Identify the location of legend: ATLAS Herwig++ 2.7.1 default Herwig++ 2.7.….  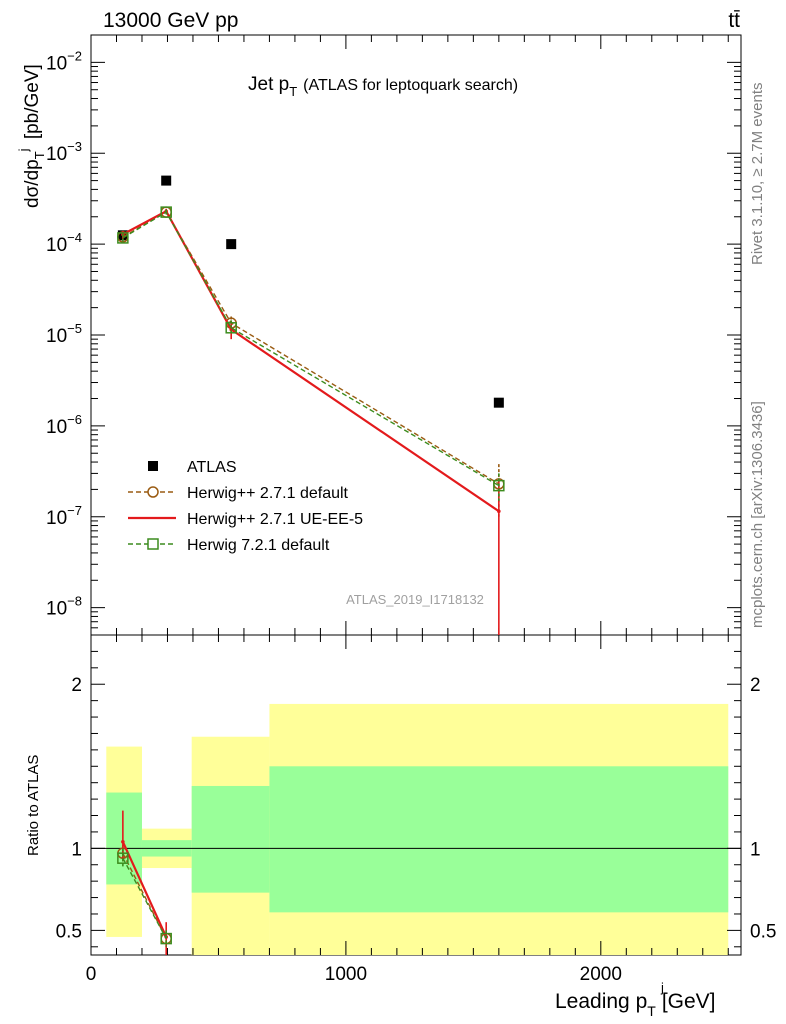
(245, 506).